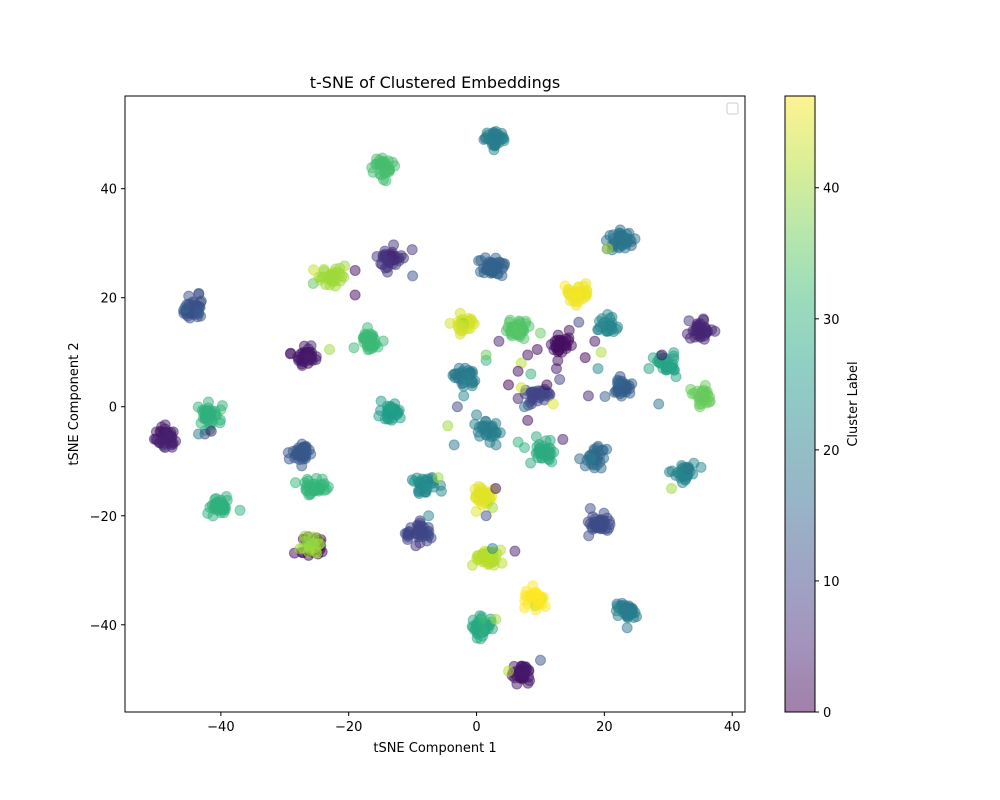 This screenshot has width=1000, height=800. What do you see at coordinates (435, 82) in the screenshot?
I see `chart-title: t-SNE of Clustered Embeddings` at bounding box center [435, 82].